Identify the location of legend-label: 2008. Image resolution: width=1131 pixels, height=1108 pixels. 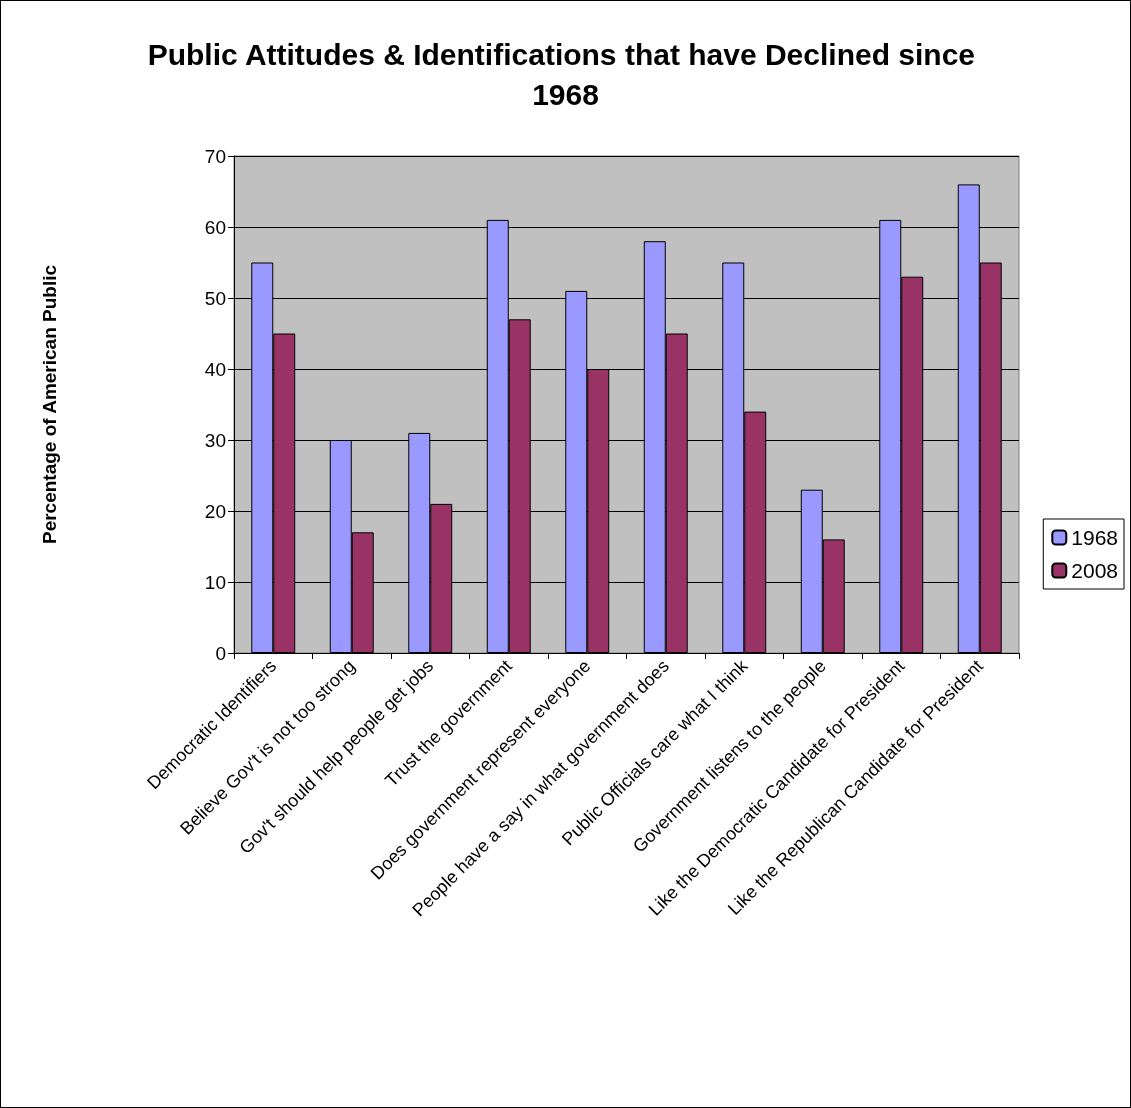
(1094, 570).